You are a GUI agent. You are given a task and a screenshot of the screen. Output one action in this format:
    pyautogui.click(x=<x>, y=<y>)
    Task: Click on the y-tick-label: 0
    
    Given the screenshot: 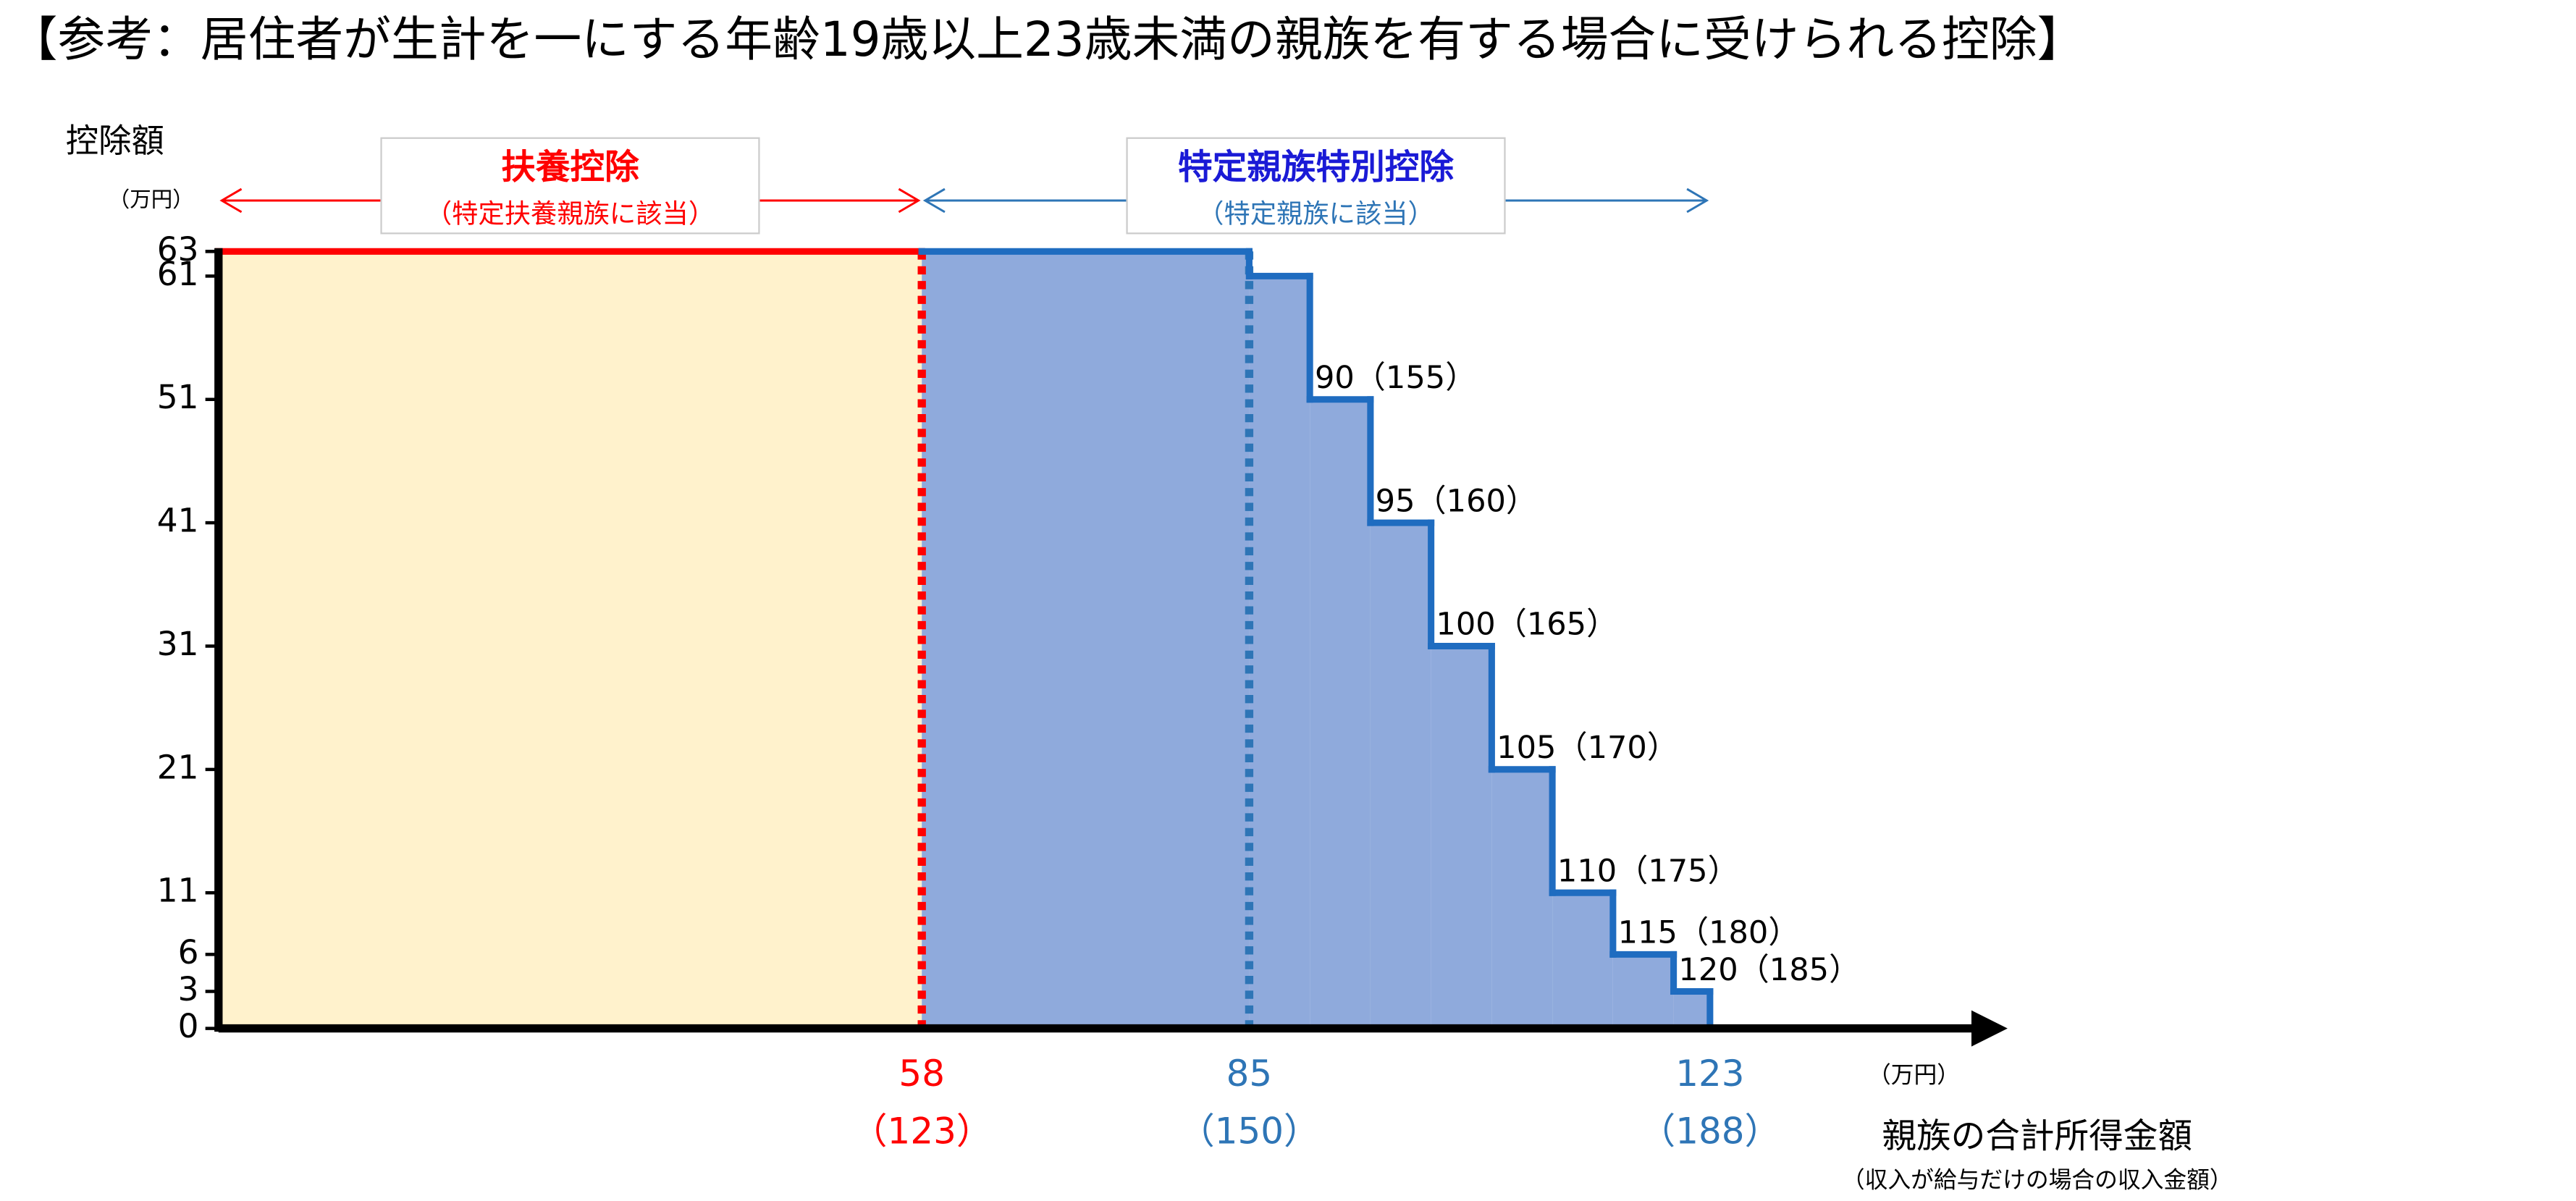 What is the action you would take?
    pyautogui.click(x=188, y=1026)
    